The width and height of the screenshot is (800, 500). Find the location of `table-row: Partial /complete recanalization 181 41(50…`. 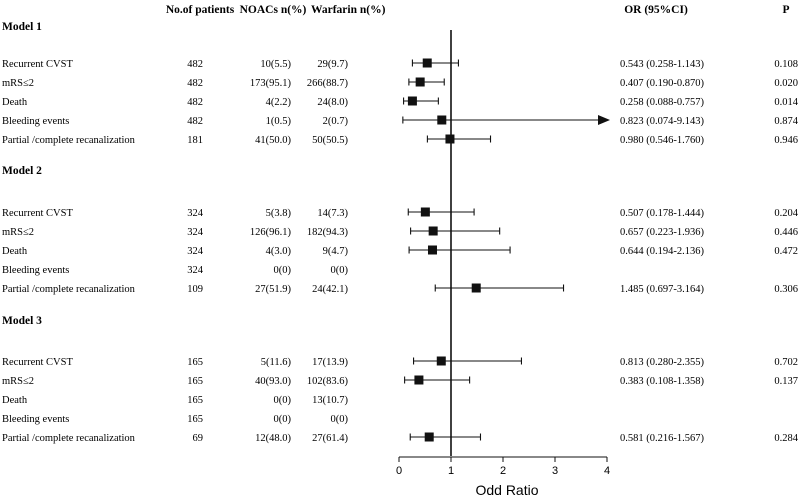

table-row: Partial /complete recanalization 181 41(50… is located at coordinates (400, 140).